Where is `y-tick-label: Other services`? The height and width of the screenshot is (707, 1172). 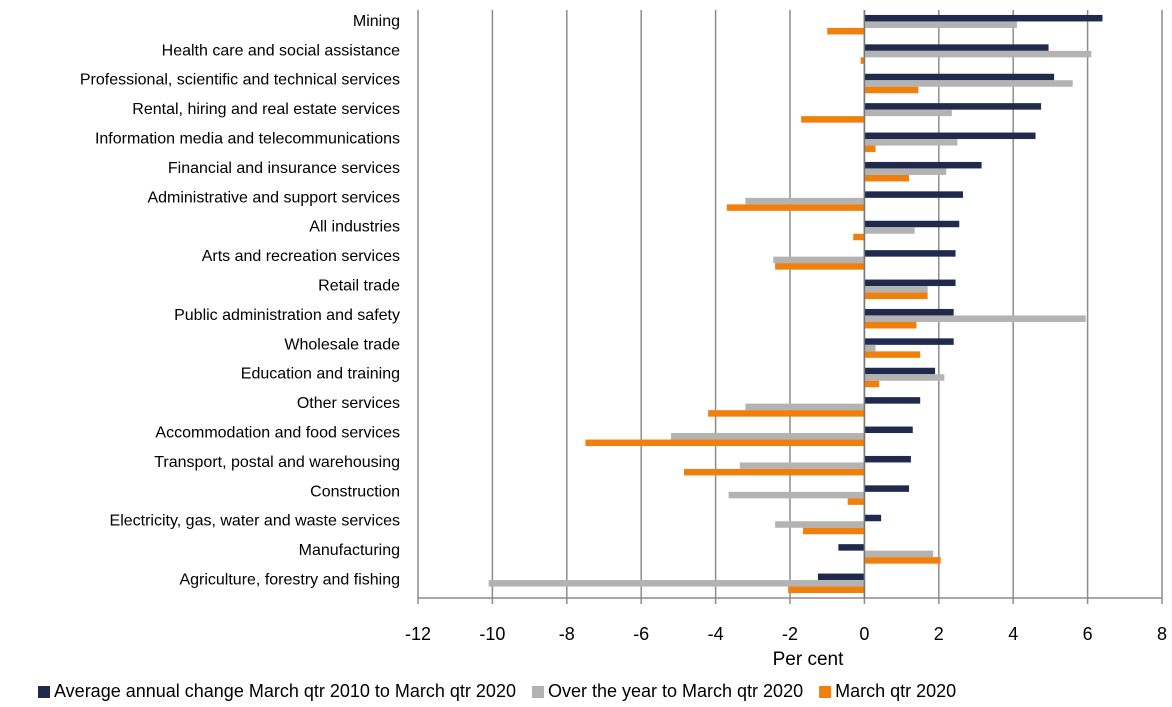
y-tick-label: Other services is located at coordinates (348, 403).